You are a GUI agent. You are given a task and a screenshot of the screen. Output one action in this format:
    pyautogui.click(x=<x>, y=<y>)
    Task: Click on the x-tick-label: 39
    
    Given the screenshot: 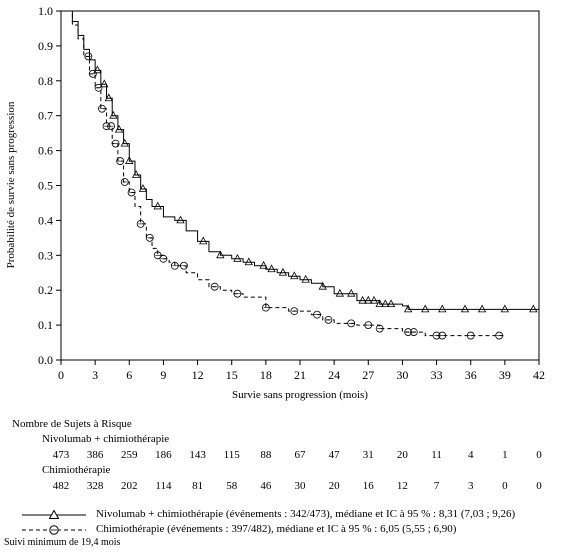 What is the action you would take?
    pyautogui.click(x=505, y=375)
    